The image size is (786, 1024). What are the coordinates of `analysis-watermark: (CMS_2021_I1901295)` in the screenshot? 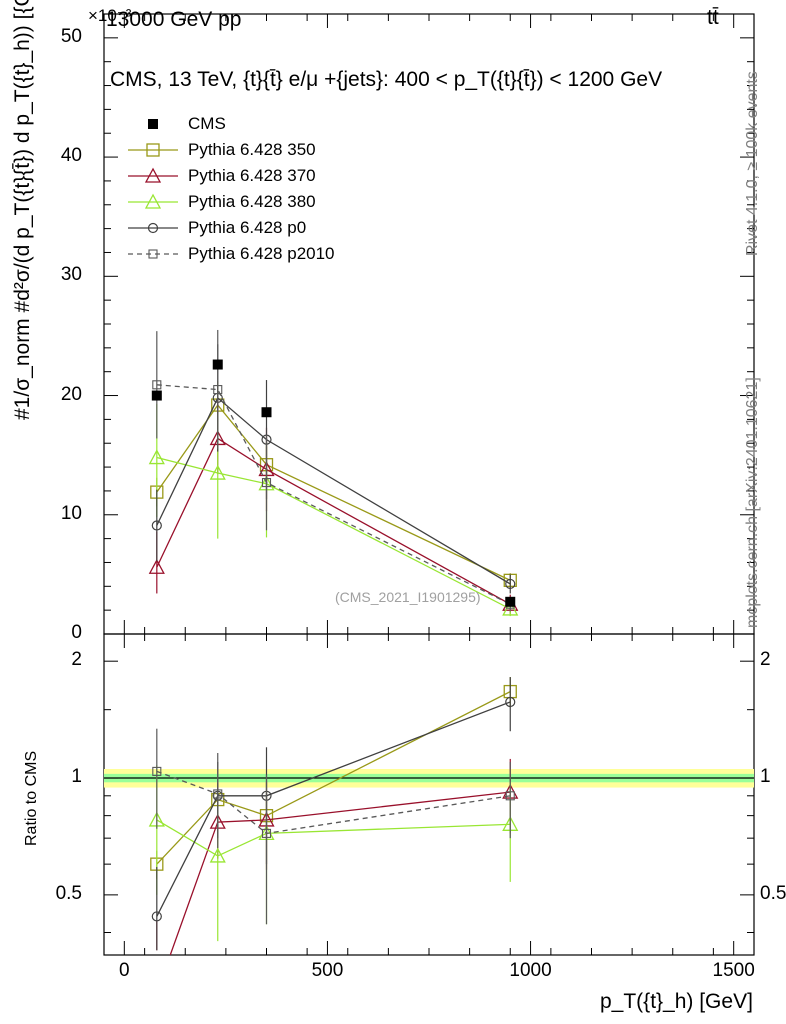 It's located at (408, 597).